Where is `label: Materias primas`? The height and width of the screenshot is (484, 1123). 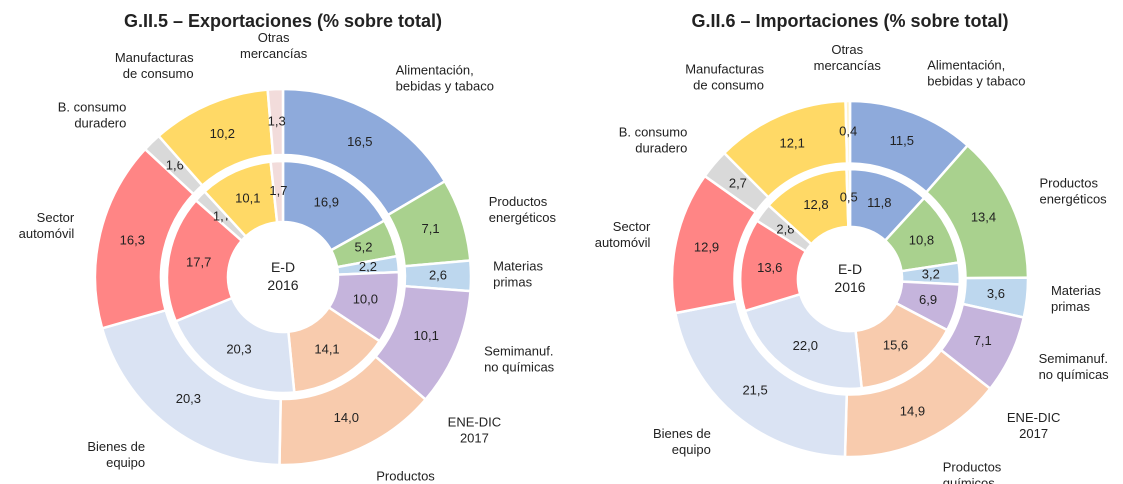
label: Materias primas is located at coordinates (1076, 299).